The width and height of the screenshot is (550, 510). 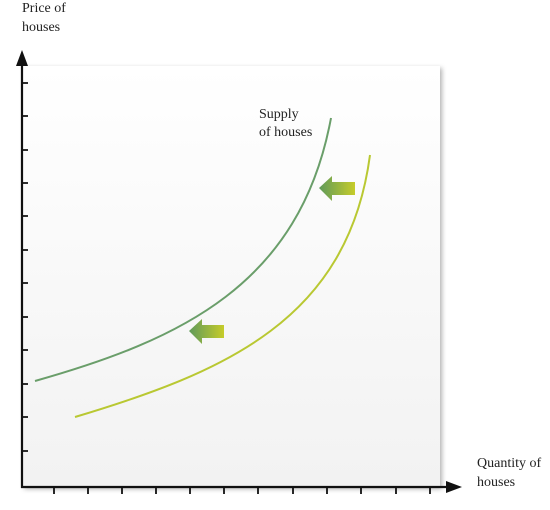 What do you see at coordinates (24, 282) in the screenshot?
I see `y-ticks` at bounding box center [24, 282].